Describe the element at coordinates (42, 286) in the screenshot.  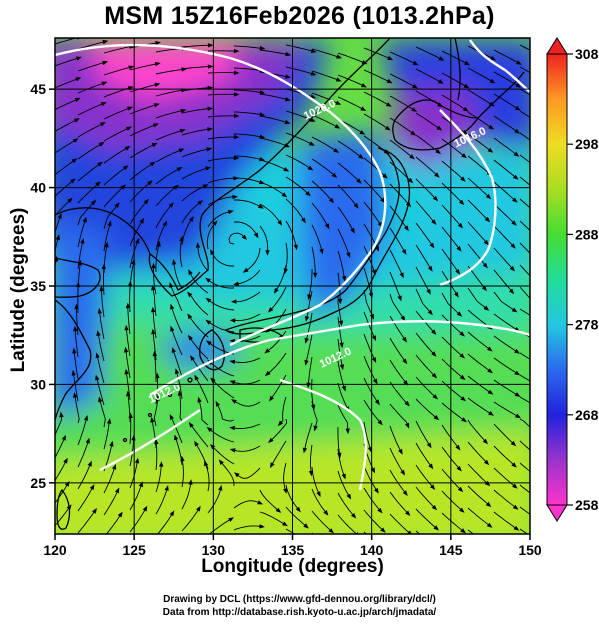
I see `y-axis-ticks: 25 30 35 40 45` at that location.